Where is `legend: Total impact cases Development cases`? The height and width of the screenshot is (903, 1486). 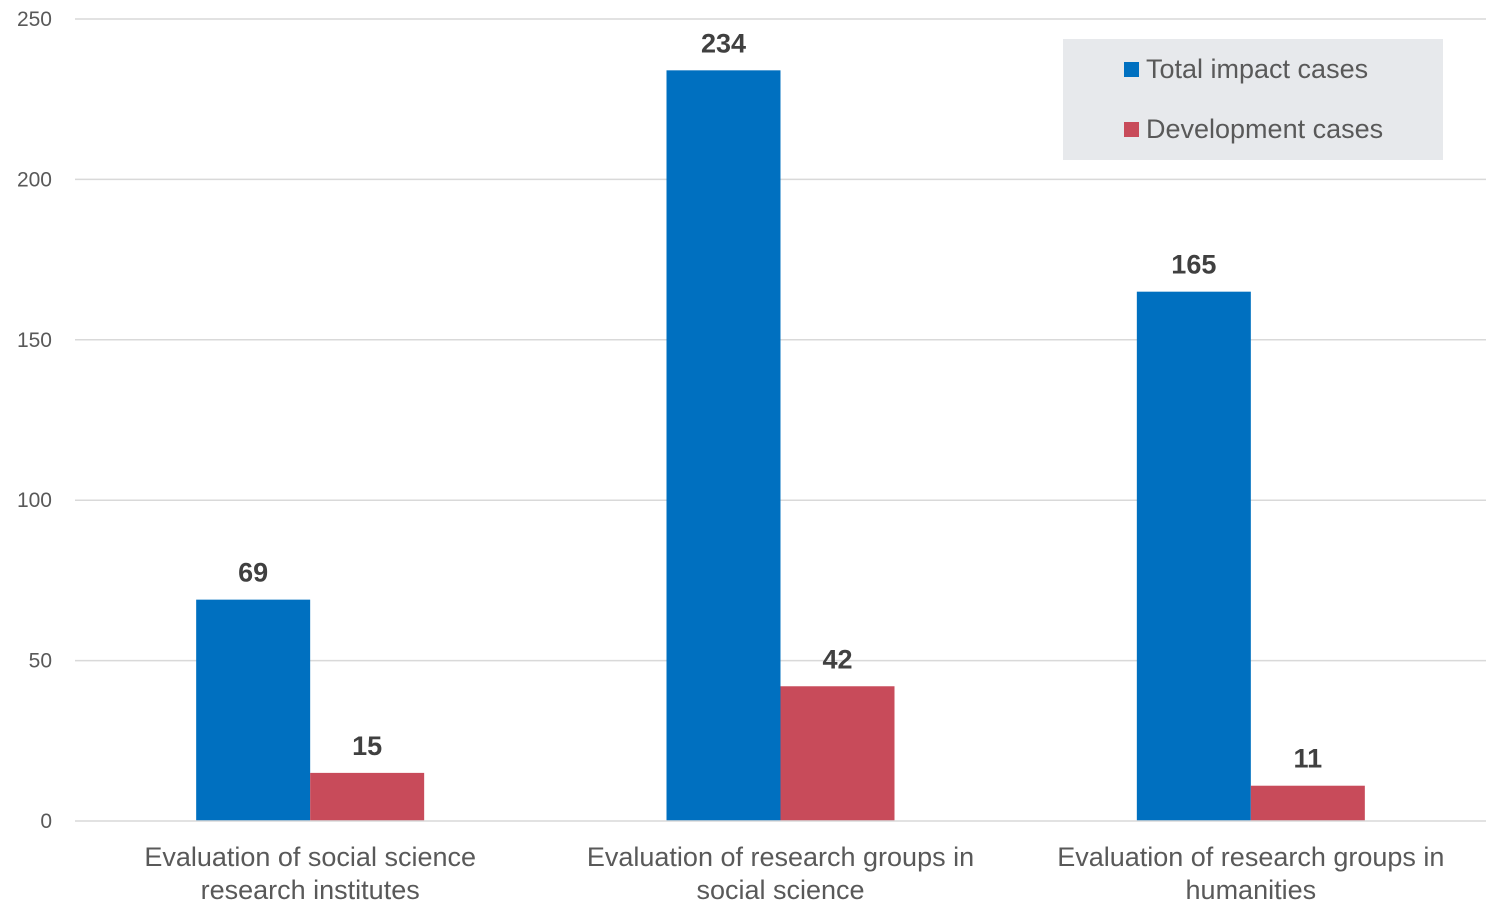 legend: Total impact cases Development cases is located at coordinates (1253, 99).